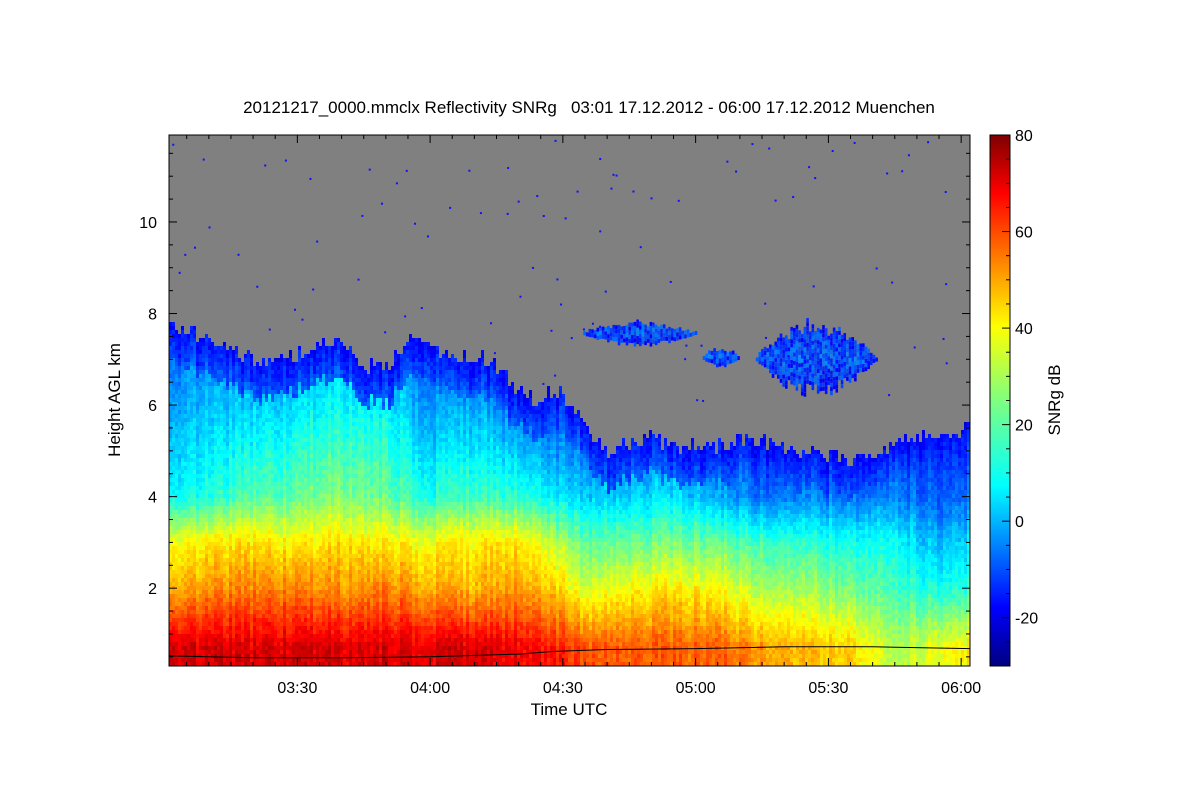  What do you see at coordinates (148, 223) in the screenshot?
I see `y-tick-label: 10` at bounding box center [148, 223].